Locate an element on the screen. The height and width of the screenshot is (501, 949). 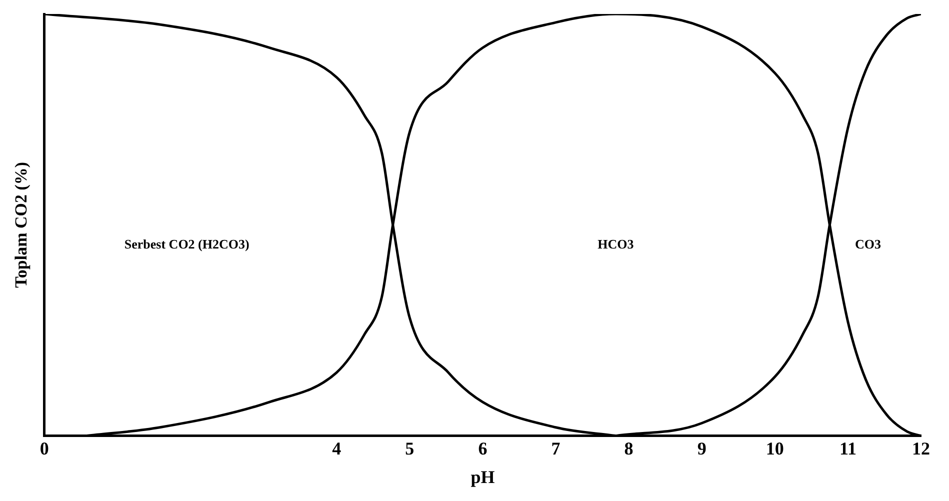
annotation: Serbest CO2 (H2CO3) is located at coordinates (187, 244).